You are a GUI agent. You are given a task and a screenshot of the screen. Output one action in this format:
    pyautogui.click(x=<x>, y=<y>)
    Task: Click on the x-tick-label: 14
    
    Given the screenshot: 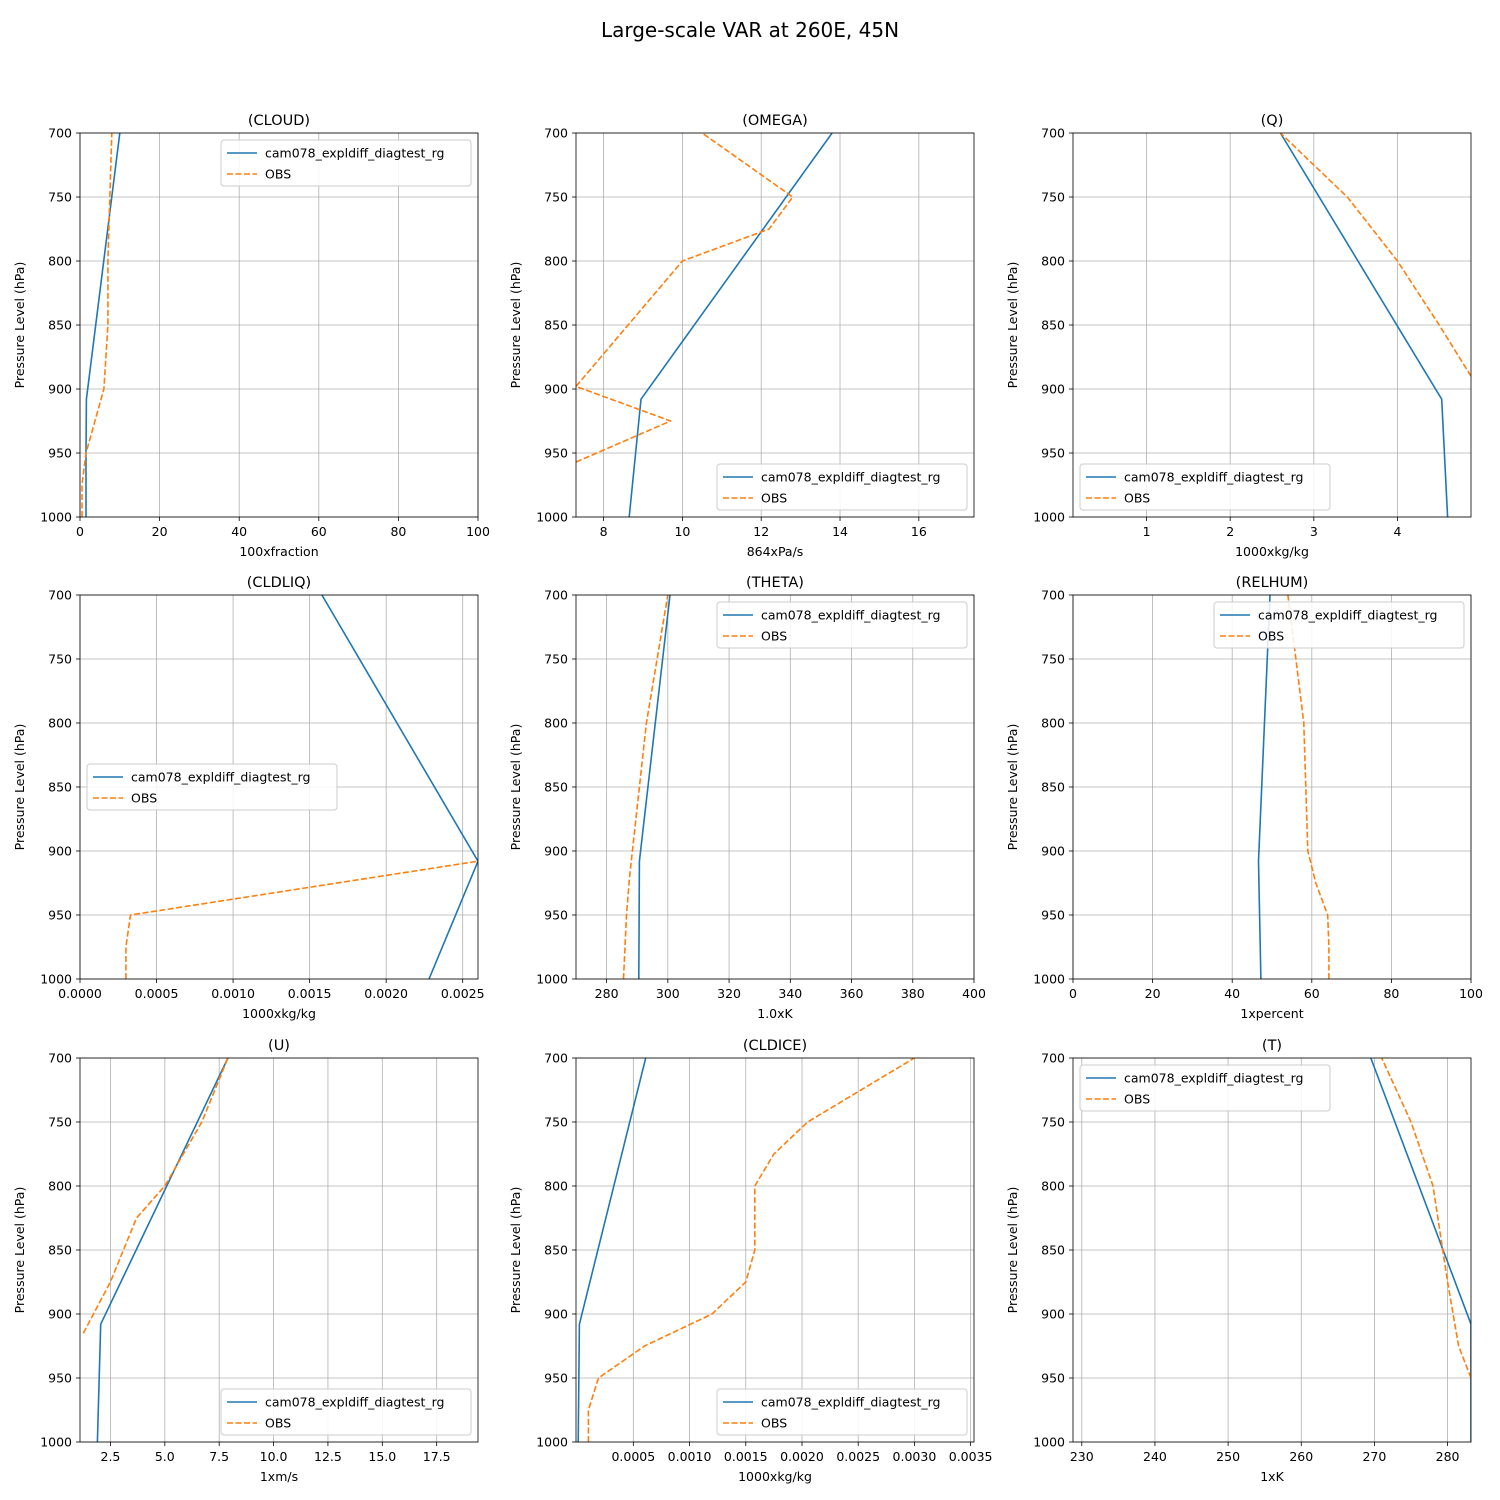 What is the action you would take?
    pyautogui.click(x=840, y=531)
    